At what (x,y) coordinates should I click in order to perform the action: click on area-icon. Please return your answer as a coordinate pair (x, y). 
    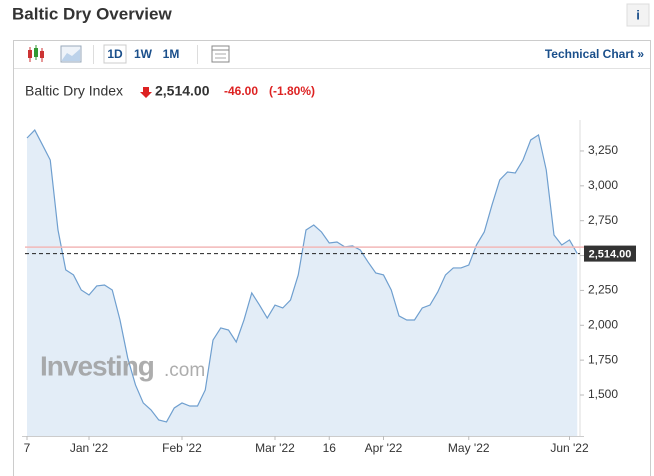
    Looking at the image, I should click on (71, 54).